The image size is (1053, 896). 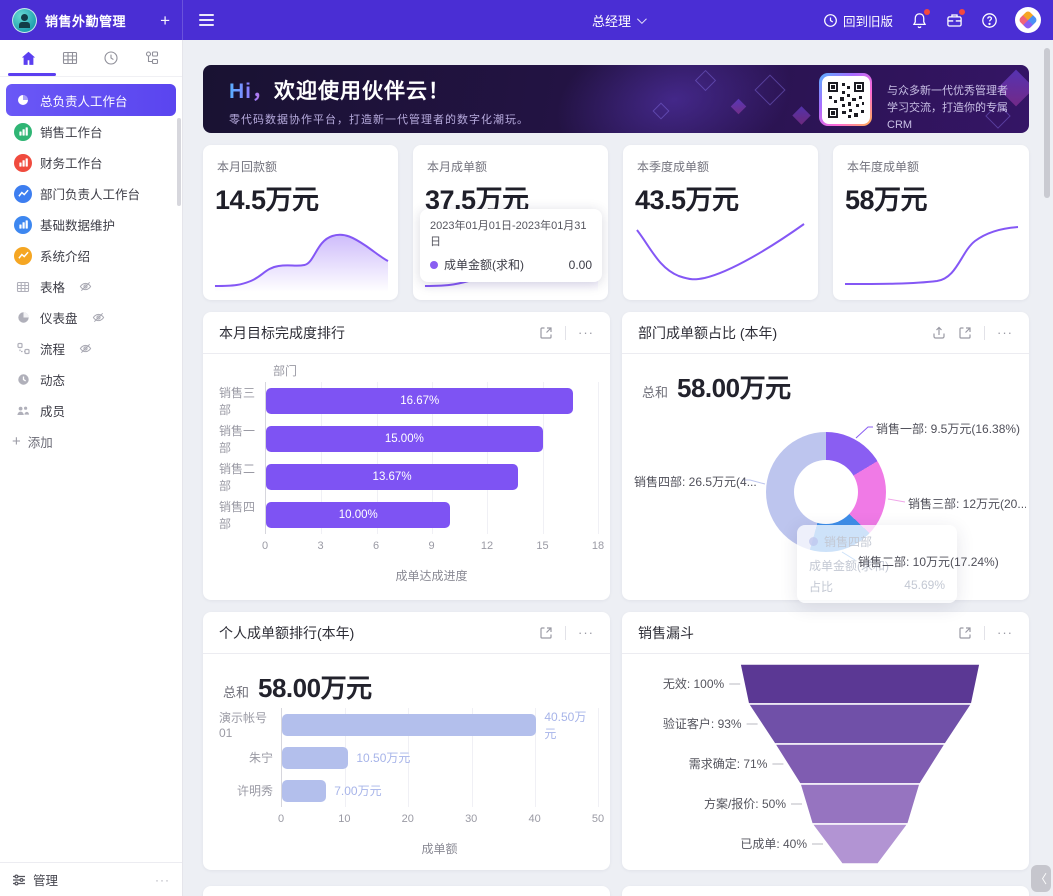 I want to click on inbox-badge, so click(x=962, y=12).